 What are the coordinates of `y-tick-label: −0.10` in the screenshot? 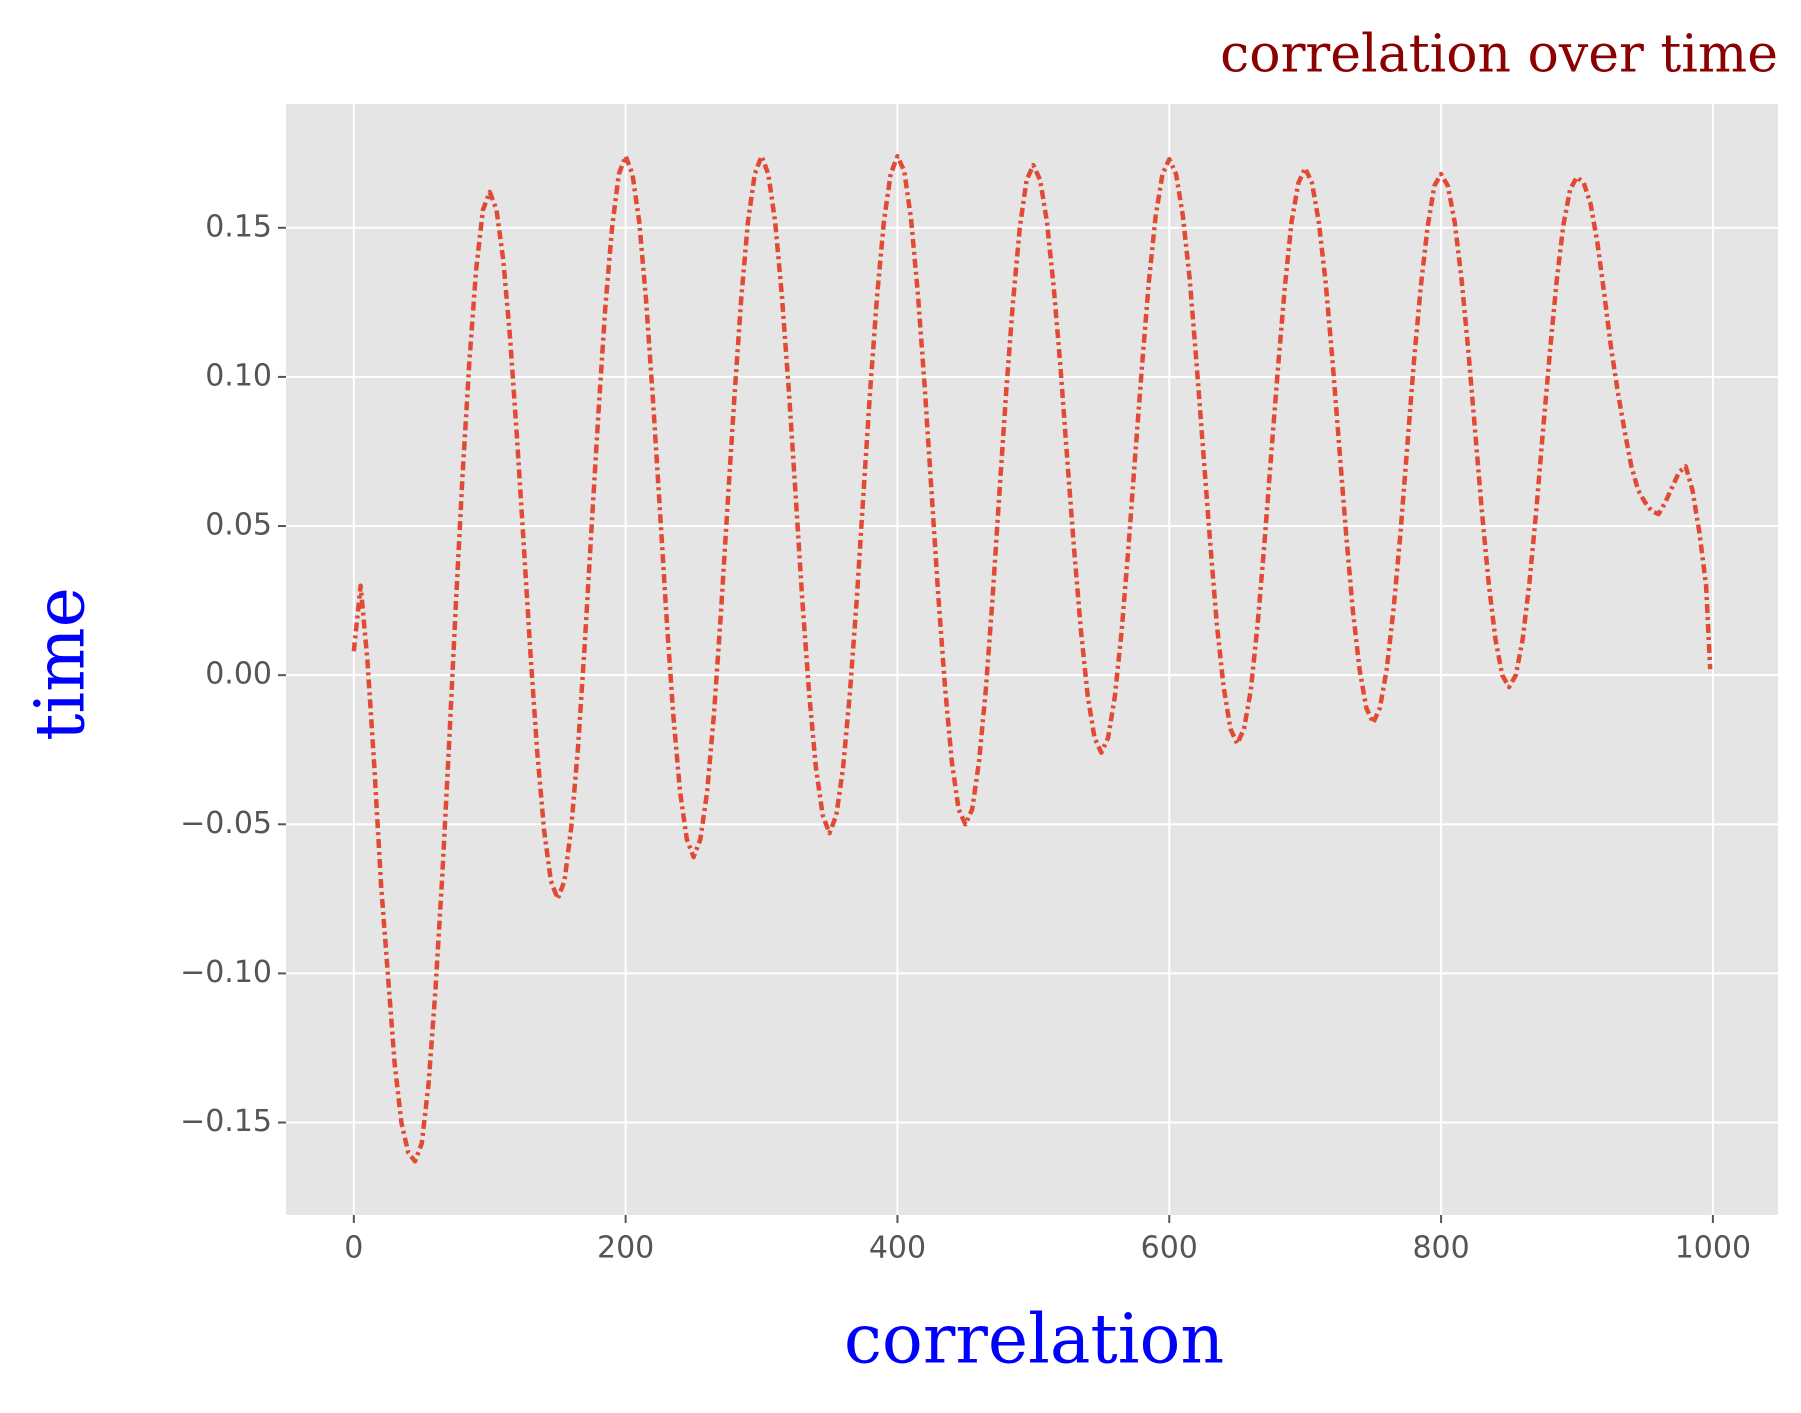 It's located at (226, 972).